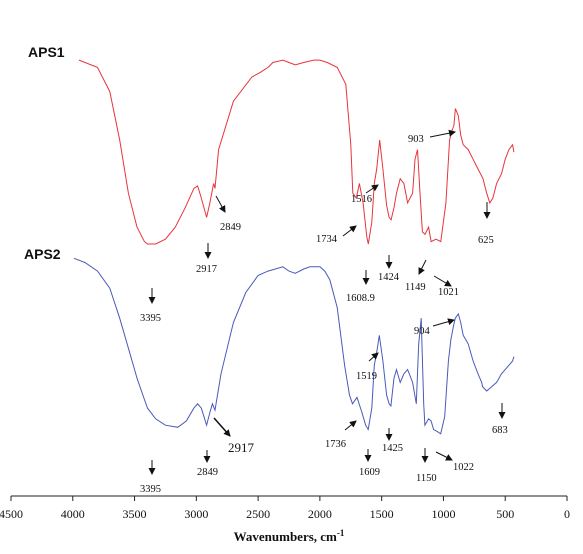 The width and height of the screenshot is (583, 554). What do you see at coordinates (360, 298) in the screenshot?
I see `peak-label-aps1-1608: 1608.9` at bounding box center [360, 298].